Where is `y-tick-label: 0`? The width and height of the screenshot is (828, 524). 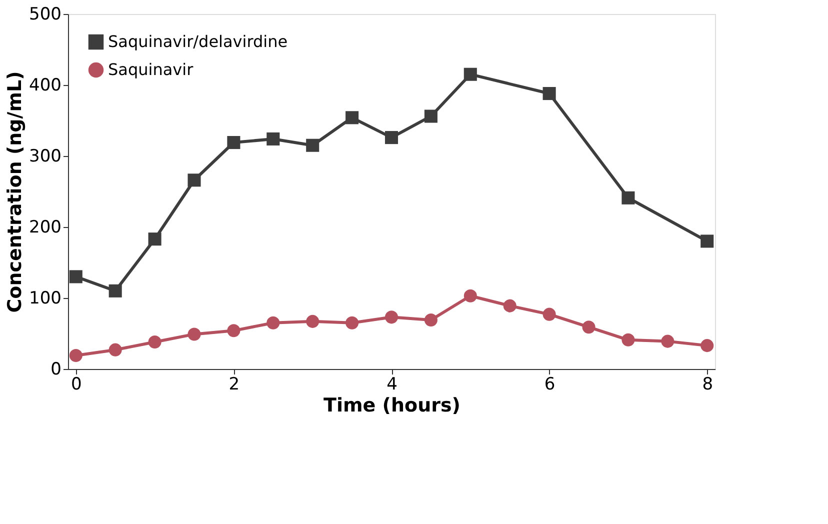
y-tick-label: 0 is located at coordinates (56, 370).